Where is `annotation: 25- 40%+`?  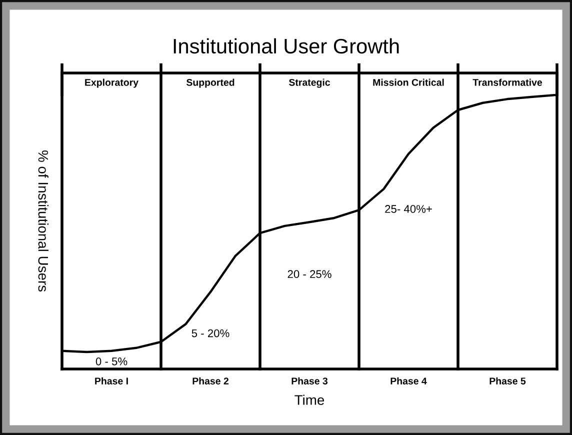 annotation: 25- 40%+ is located at coordinates (408, 209).